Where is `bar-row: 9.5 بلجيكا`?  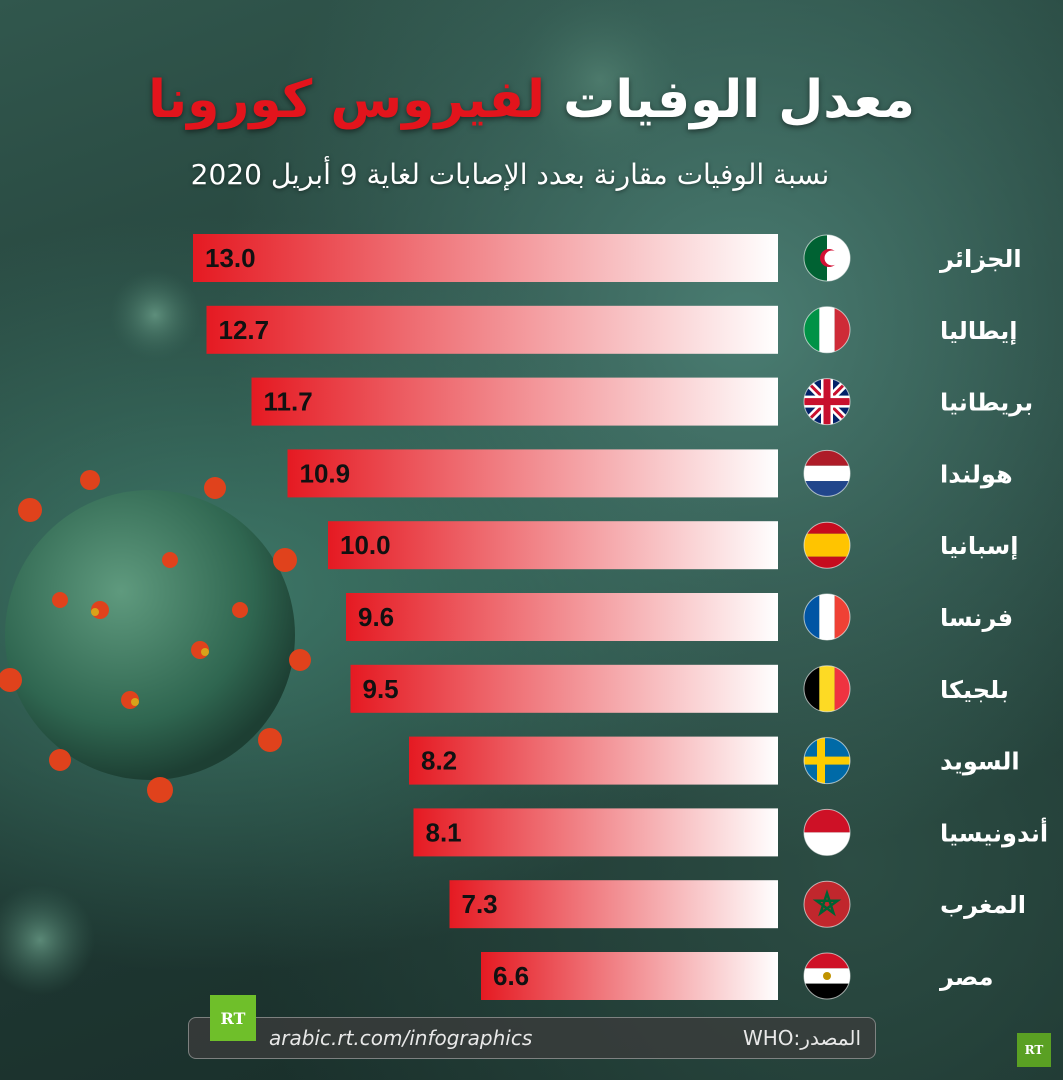
bar-row: 9.5 بلجيكا is located at coordinates (679, 688).